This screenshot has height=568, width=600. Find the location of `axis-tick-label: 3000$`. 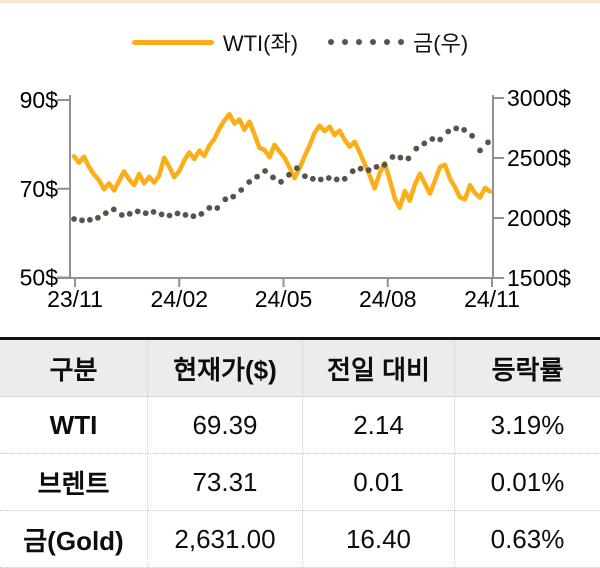

axis-tick-label: 3000$ is located at coordinates (539, 98).